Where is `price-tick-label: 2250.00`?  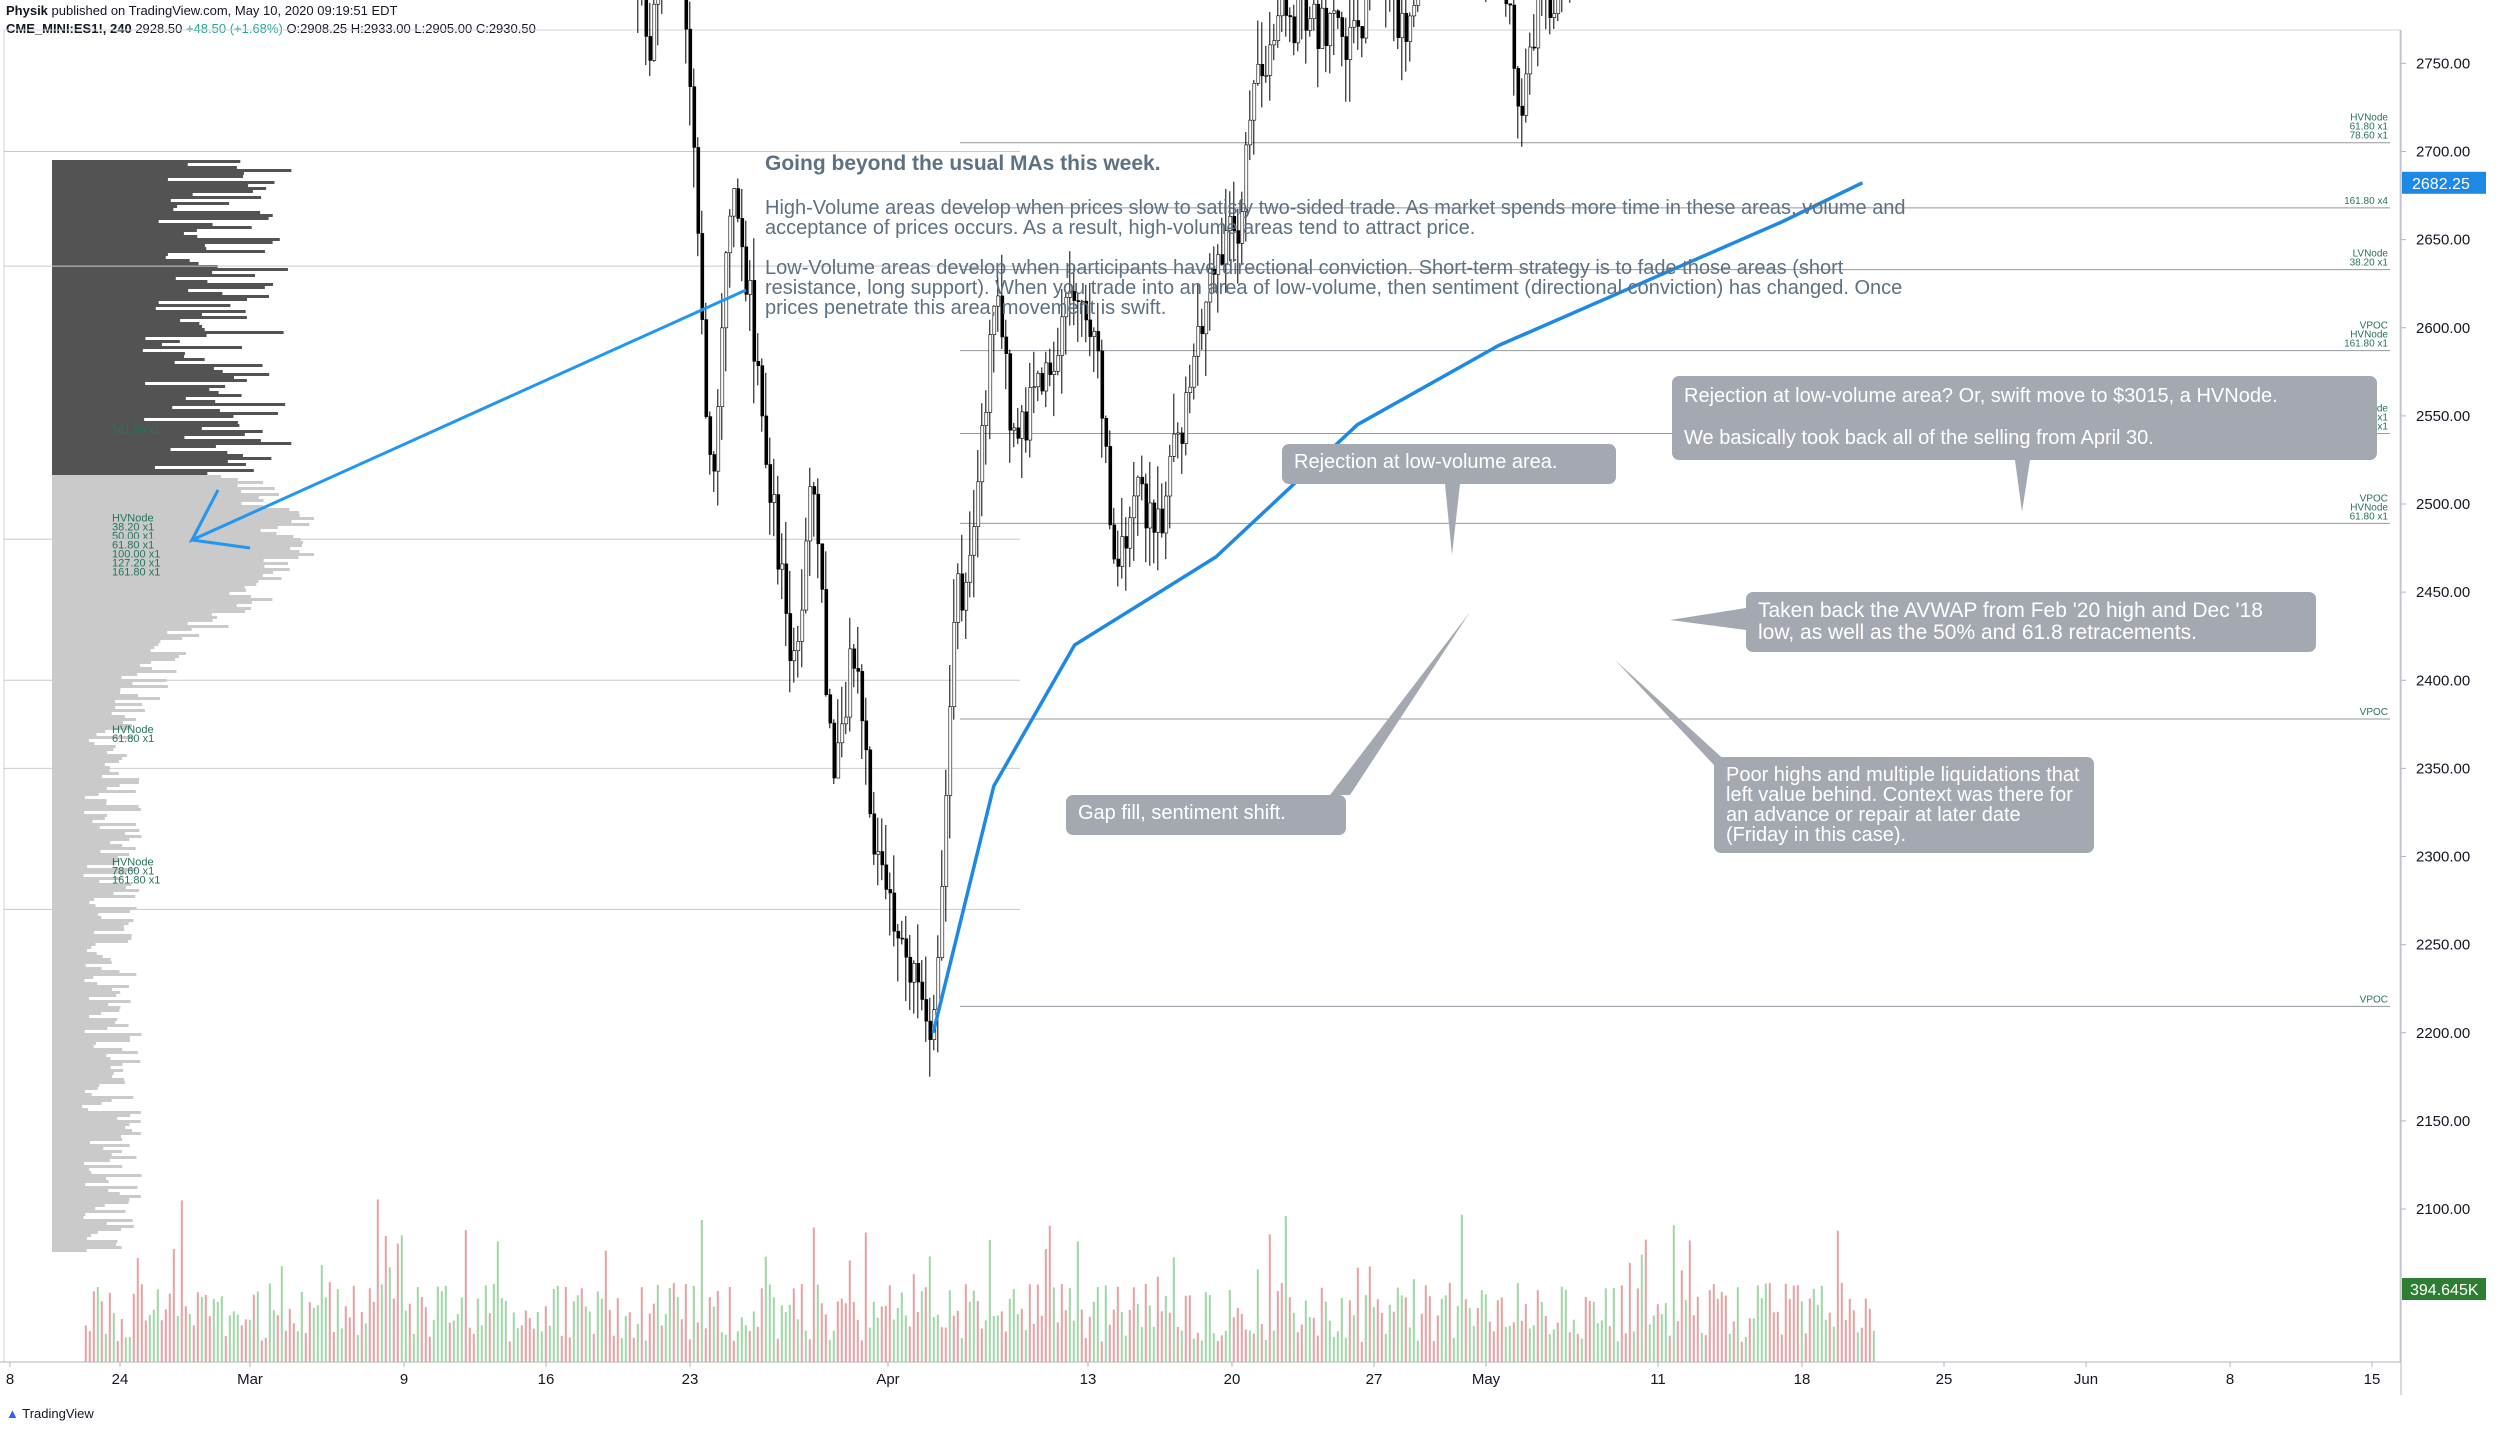
price-tick-label: 2250.00 is located at coordinates (2443, 945).